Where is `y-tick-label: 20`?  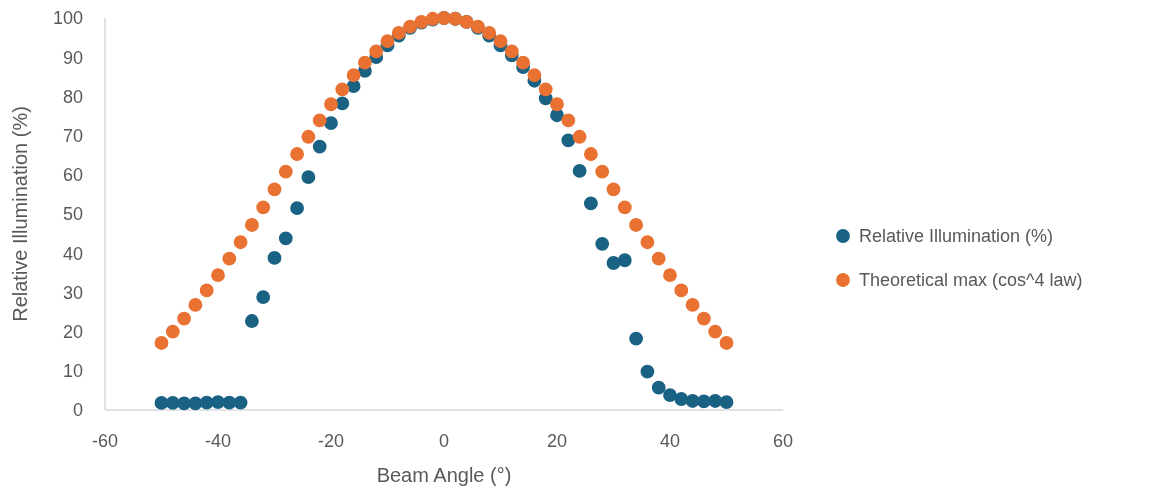
y-tick-label: 20 is located at coordinates (72, 331).